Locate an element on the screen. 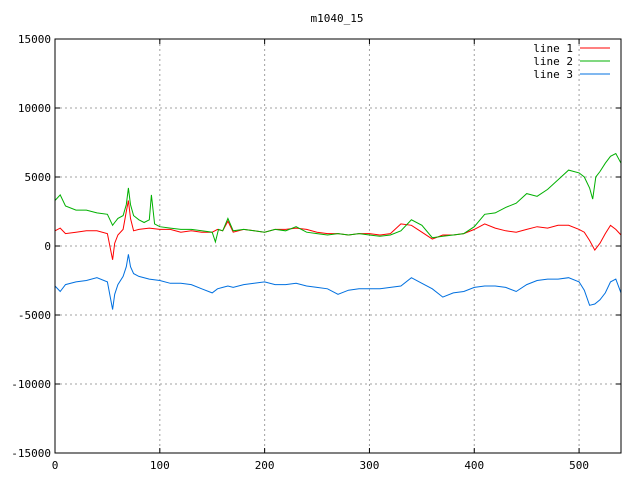 The width and height of the screenshot is (640, 480). x-tick-label: 100 is located at coordinates (160, 465).